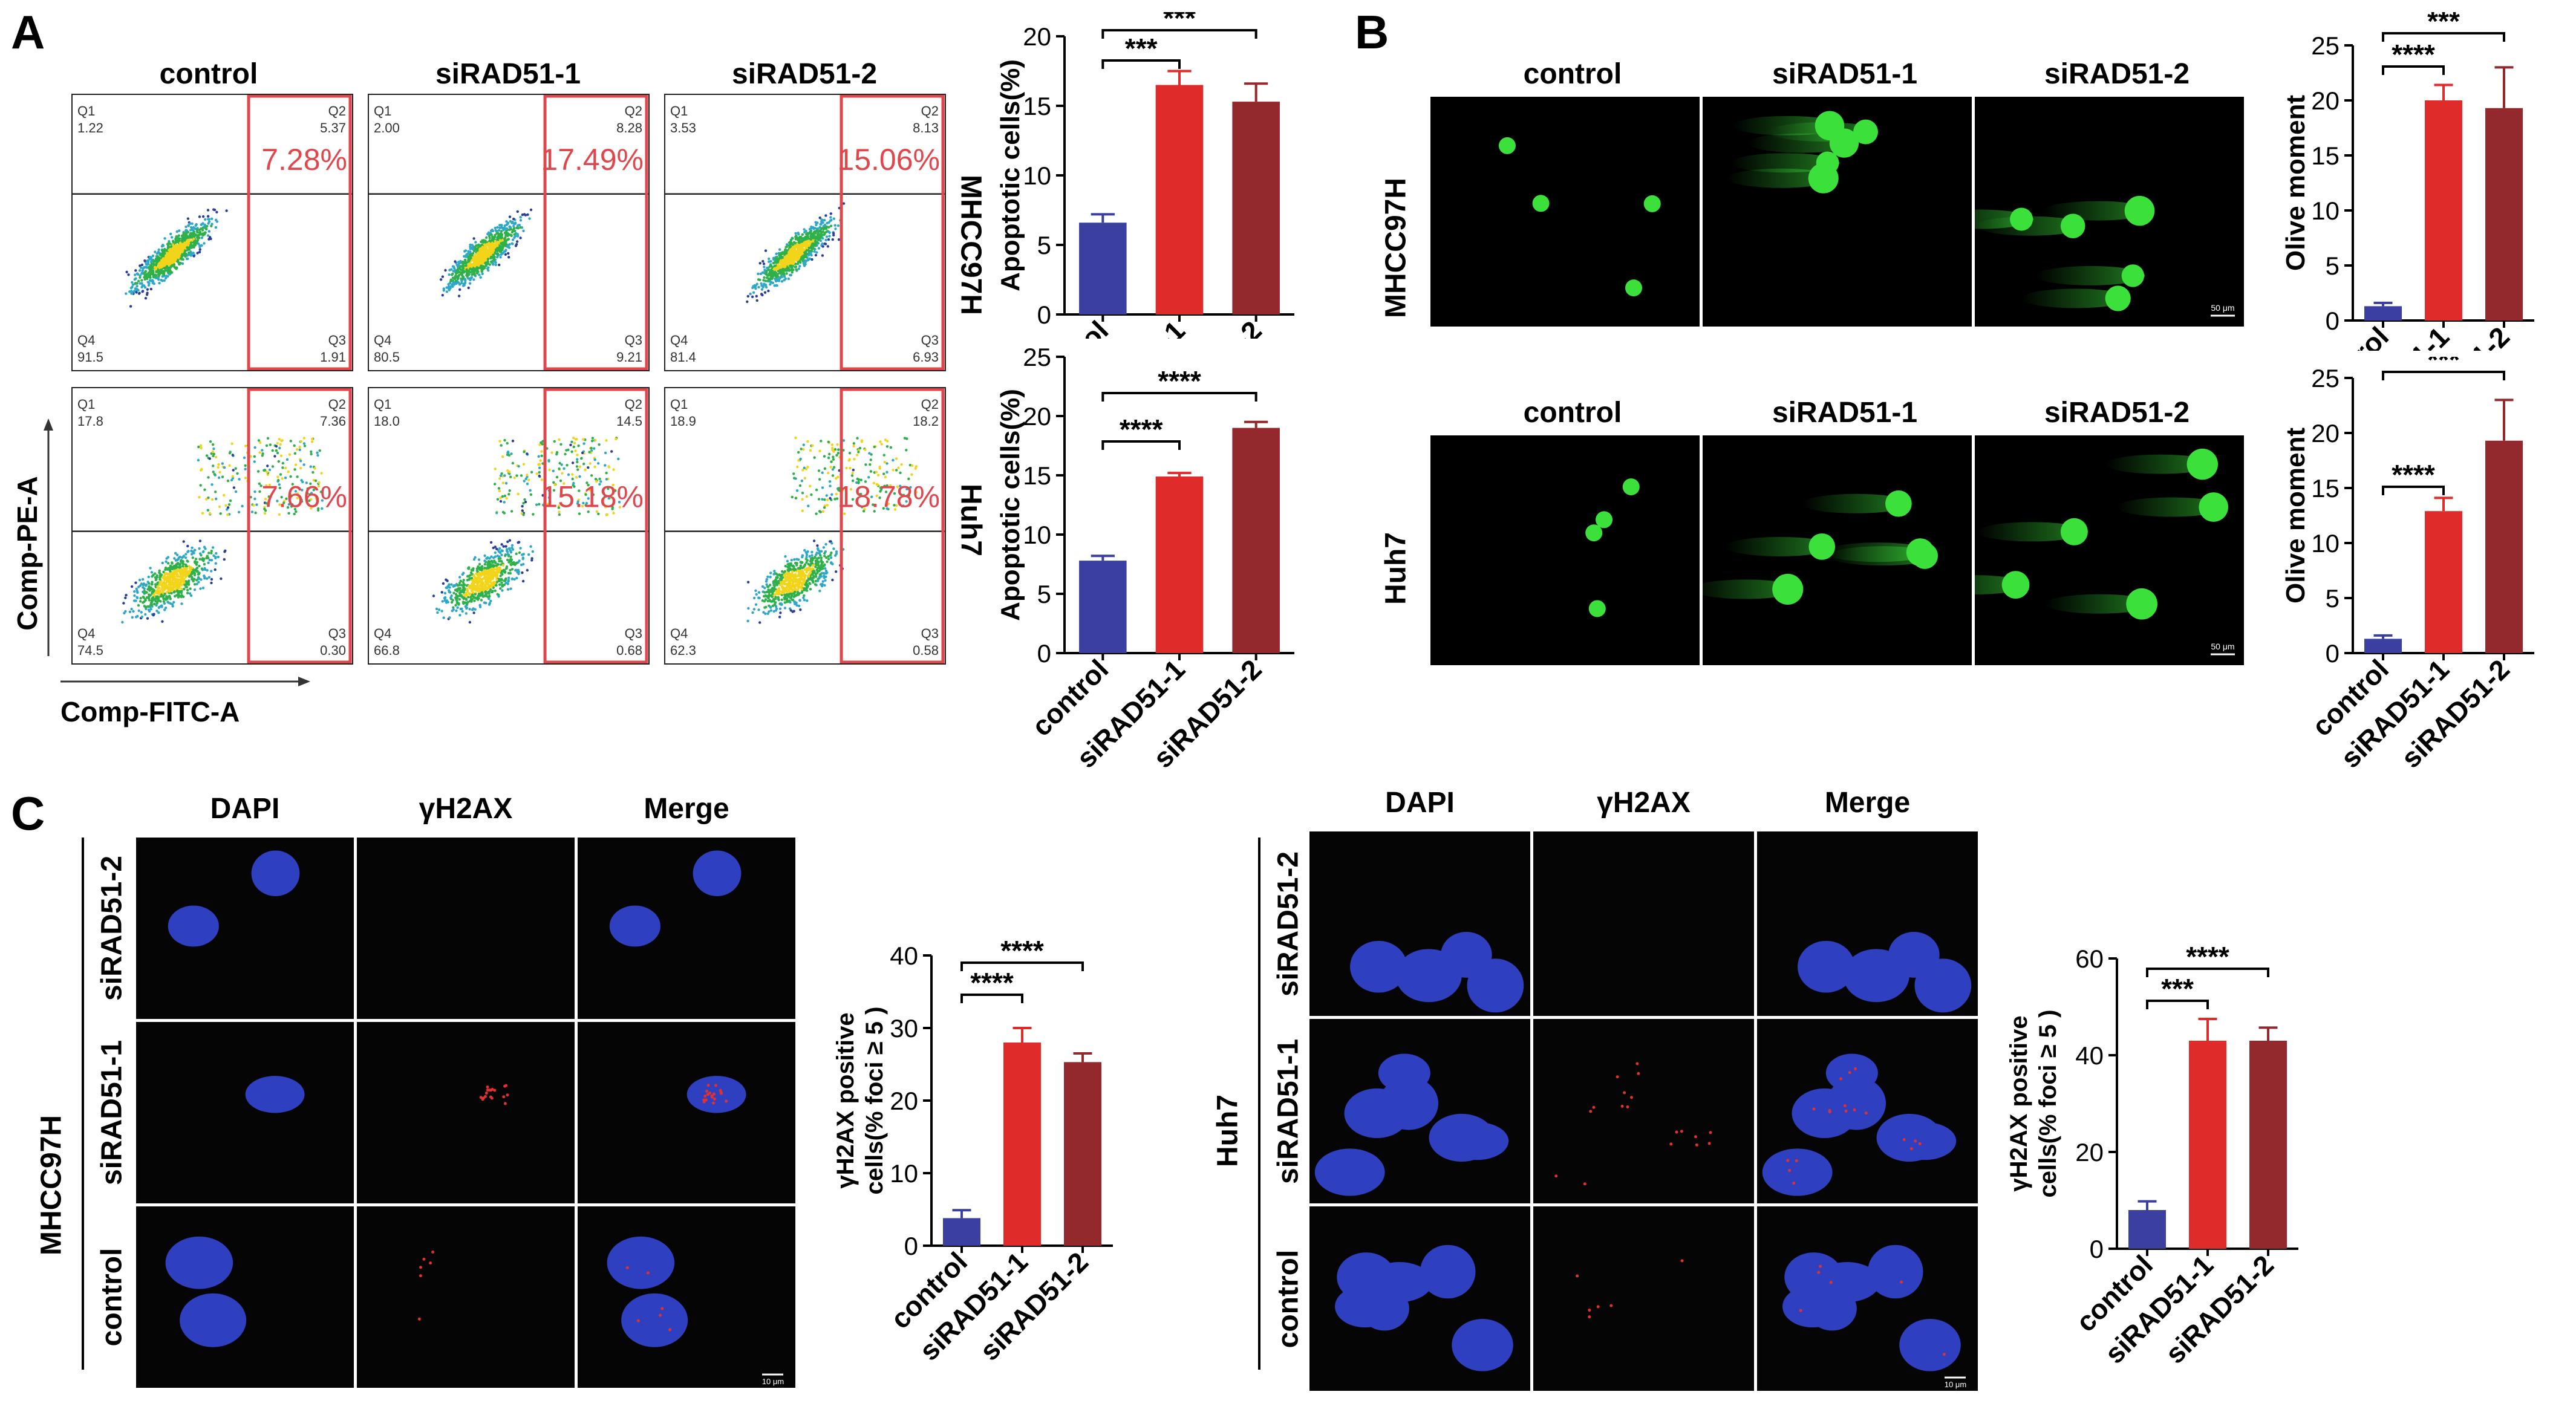 This screenshot has width=2576, height=1412. What do you see at coordinates (629, 651) in the screenshot?
I see `flow-q3-value: 0.68` at bounding box center [629, 651].